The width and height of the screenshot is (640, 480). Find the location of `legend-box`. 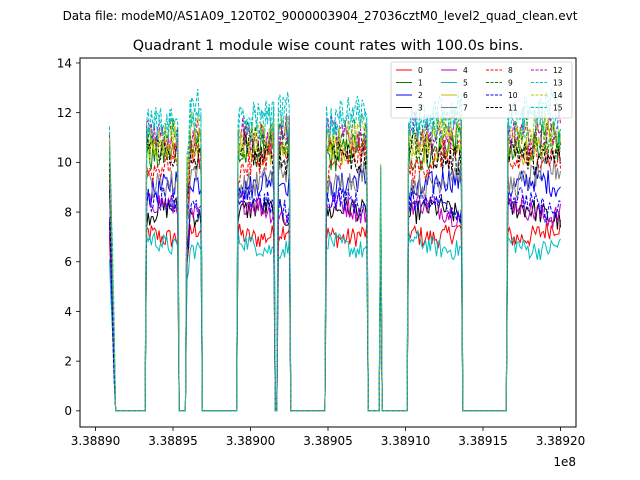

legend-box is located at coordinates (481, 90).